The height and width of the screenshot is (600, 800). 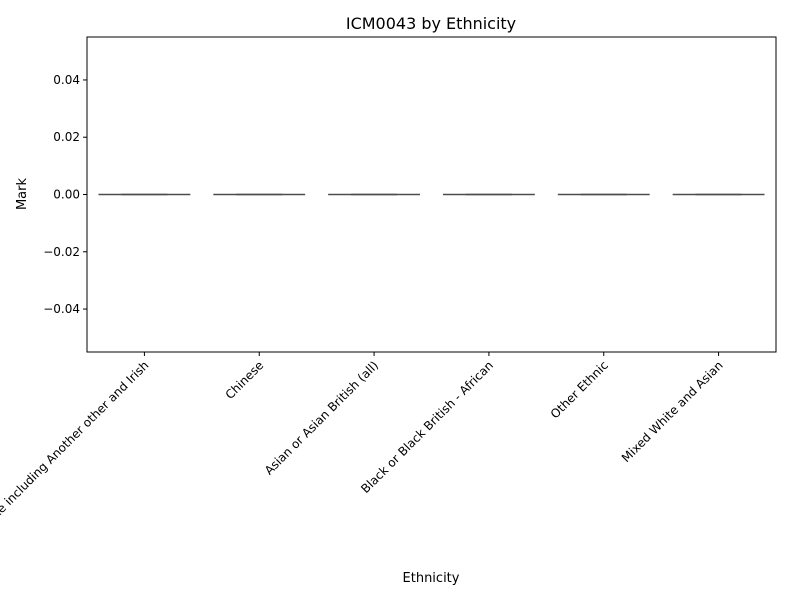 I want to click on y-tick-label: 0.02, so click(x=66, y=137).